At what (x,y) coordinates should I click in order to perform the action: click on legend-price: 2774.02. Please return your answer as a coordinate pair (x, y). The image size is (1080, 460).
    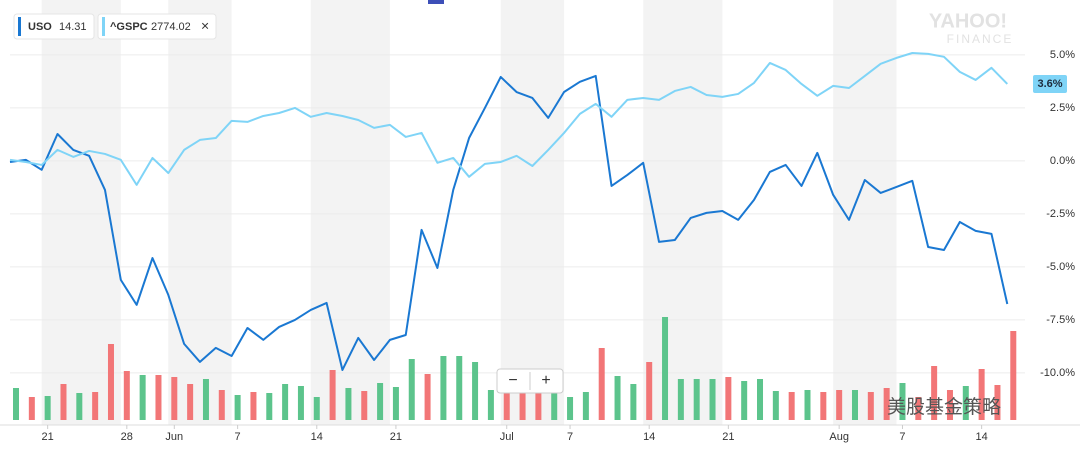
    Looking at the image, I should click on (171, 27).